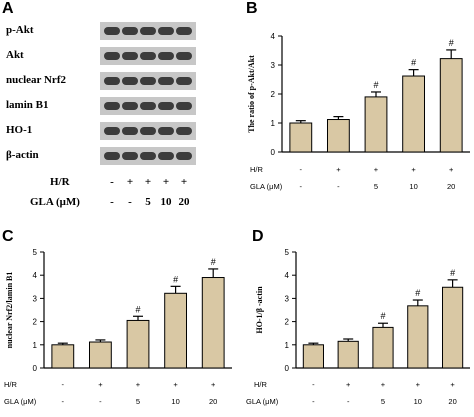 This screenshot has height=417, width=474. What do you see at coordinates (184, 202) in the screenshot?
I see `blot-treatment-value: 20` at bounding box center [184, 202].